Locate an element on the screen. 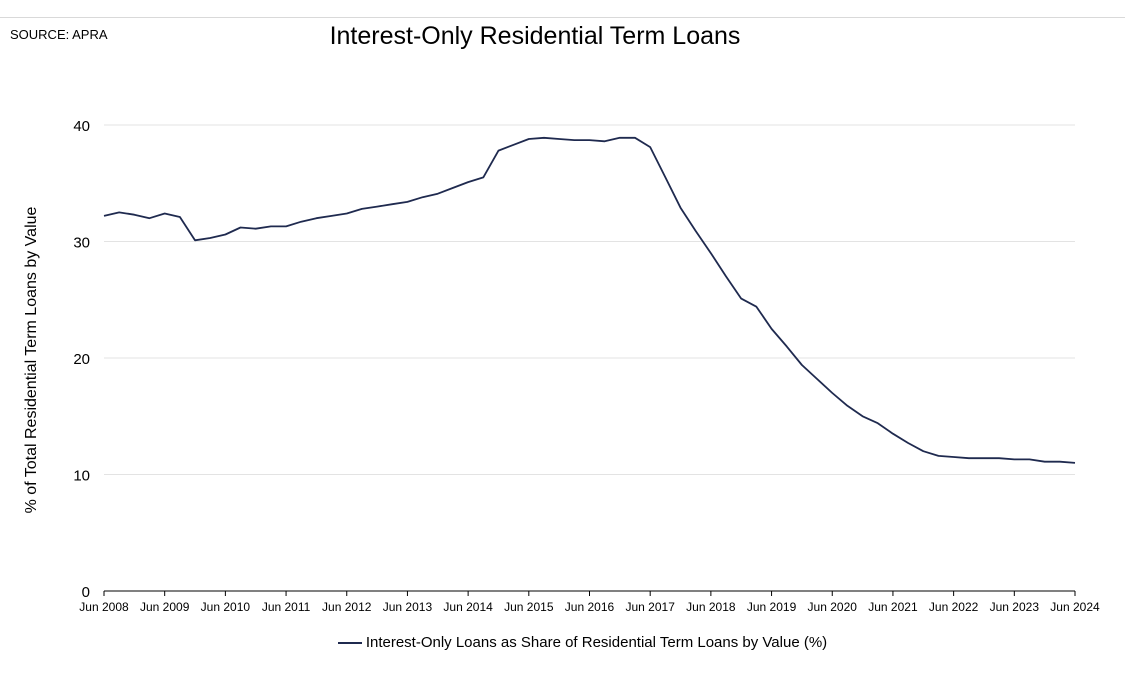 This screenshot has width=1125, height=698. x-tick-label: Jun 2022 is located at coordinates (954, 607).